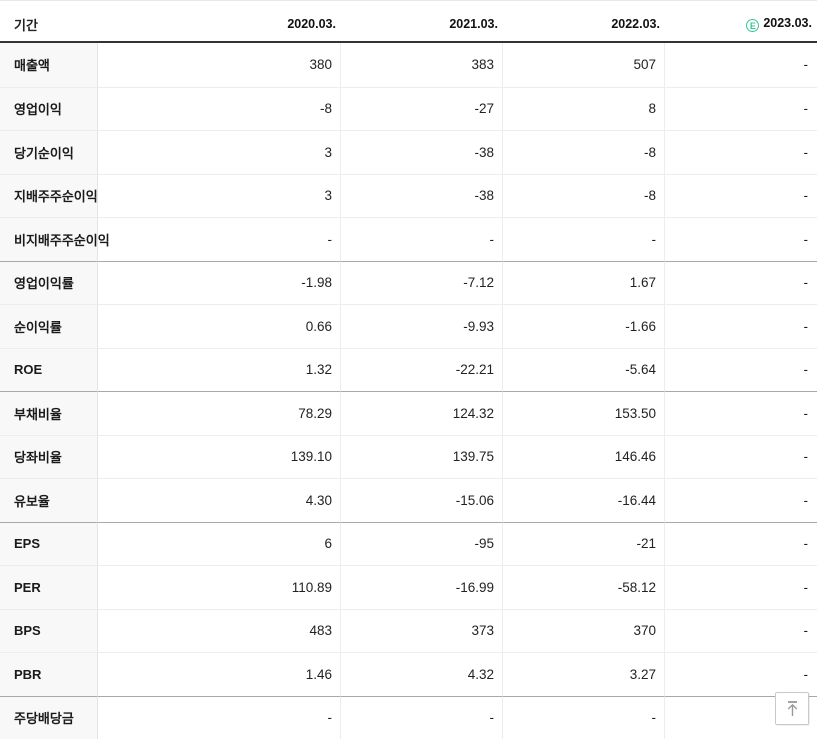  I want to click on value-cell: -5.64, so click(584, 369).